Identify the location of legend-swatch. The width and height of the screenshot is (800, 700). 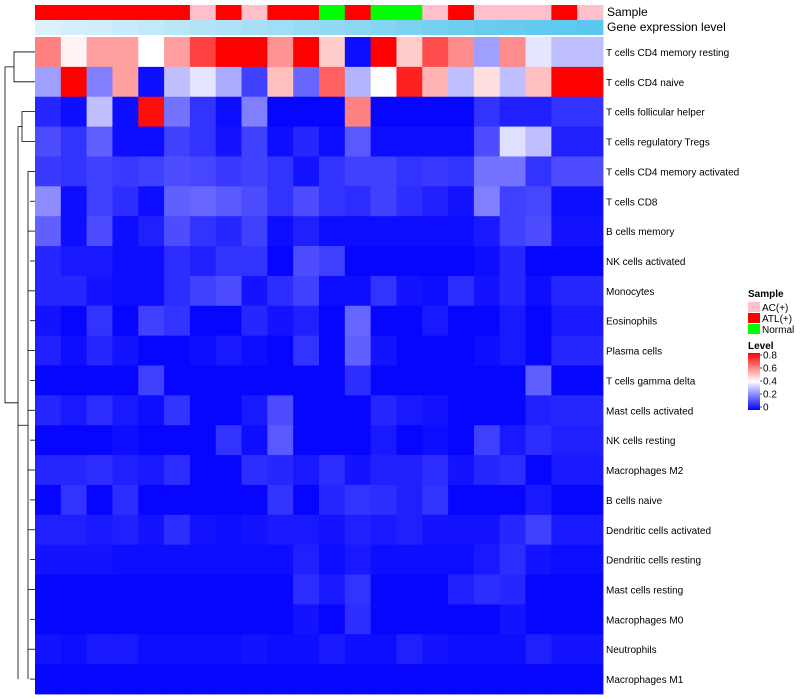
(754, 307).